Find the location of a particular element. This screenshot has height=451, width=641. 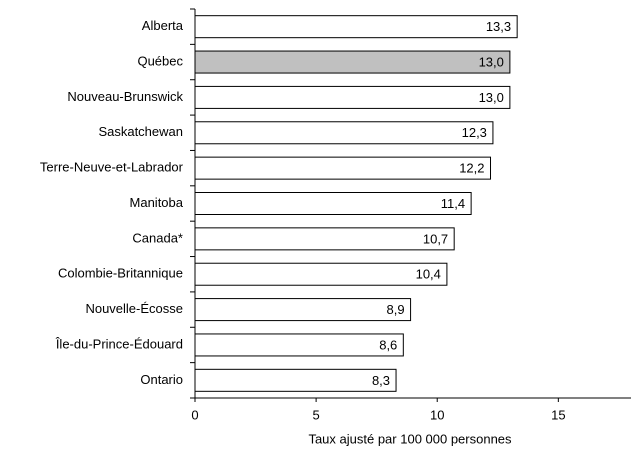

category-label: Saskatchewan is located at coordinates (140, 131).